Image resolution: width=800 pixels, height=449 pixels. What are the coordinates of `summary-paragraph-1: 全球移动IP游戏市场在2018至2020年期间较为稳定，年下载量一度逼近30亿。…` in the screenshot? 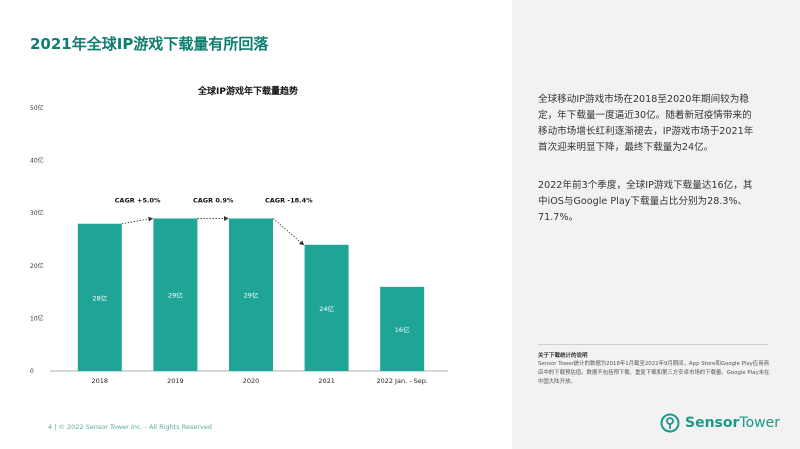 It's located at (646, 123).